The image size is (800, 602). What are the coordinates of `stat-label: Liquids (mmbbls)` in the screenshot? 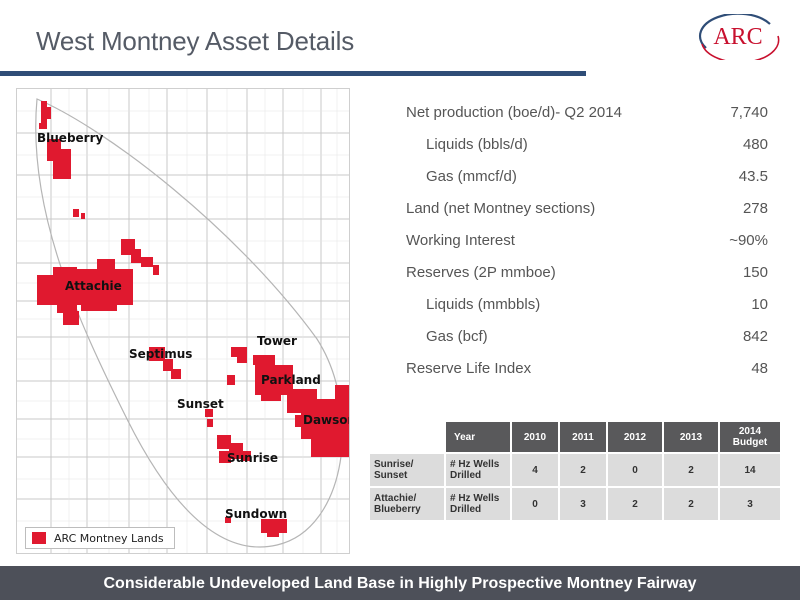 It's located at (483, 304).